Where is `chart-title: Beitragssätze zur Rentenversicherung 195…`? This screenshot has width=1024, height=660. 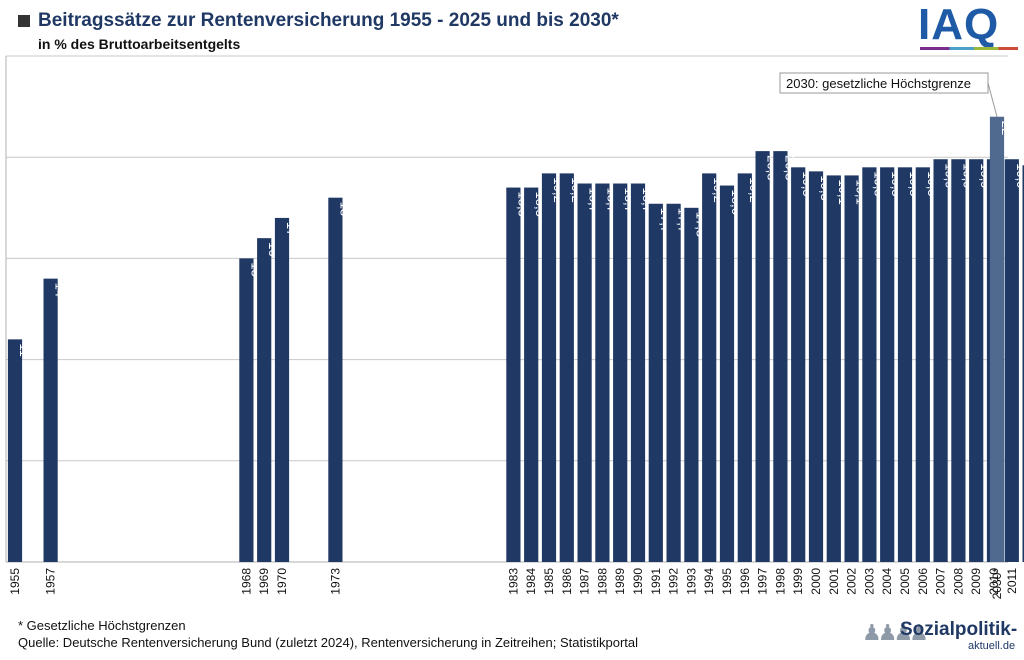
chart-title: Beitragssätze zur Rentenversicherung 195… is located at coordinates (328, 20).